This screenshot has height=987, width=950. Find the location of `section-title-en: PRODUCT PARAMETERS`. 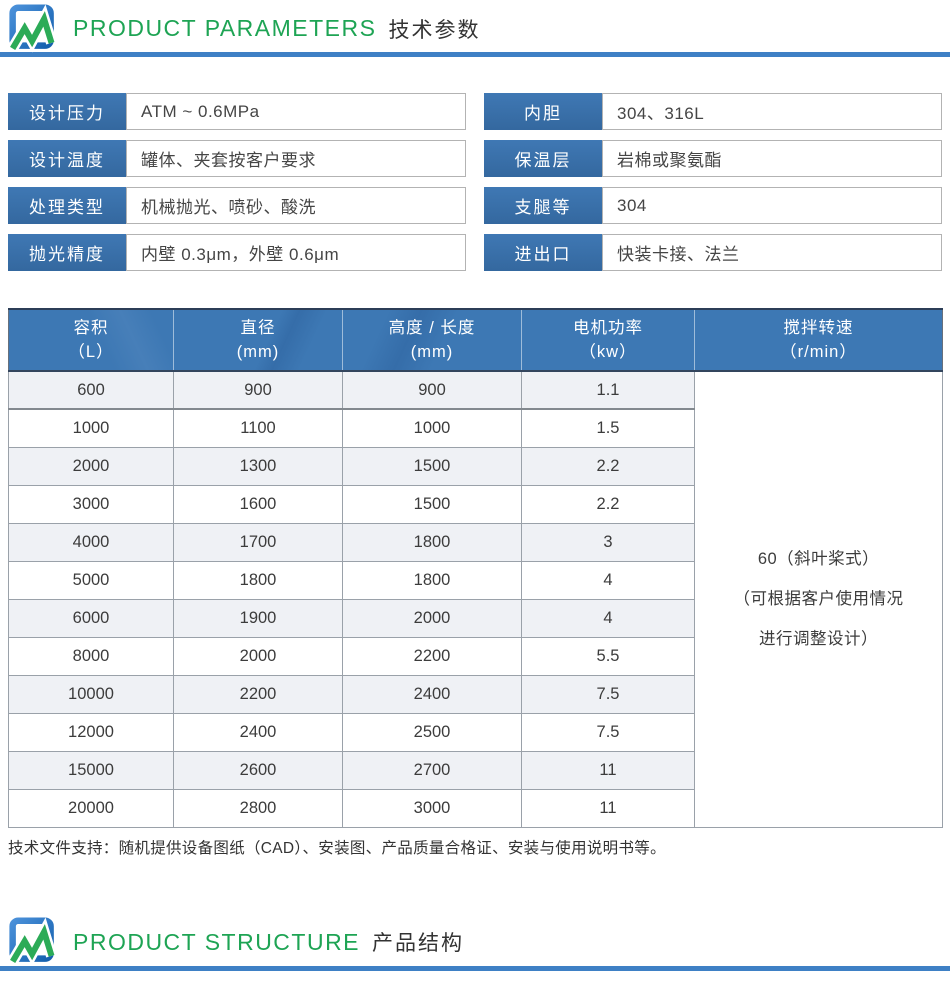

section-title-en: PRODUCT PARAMETERS is located at coordinates (225, 28).